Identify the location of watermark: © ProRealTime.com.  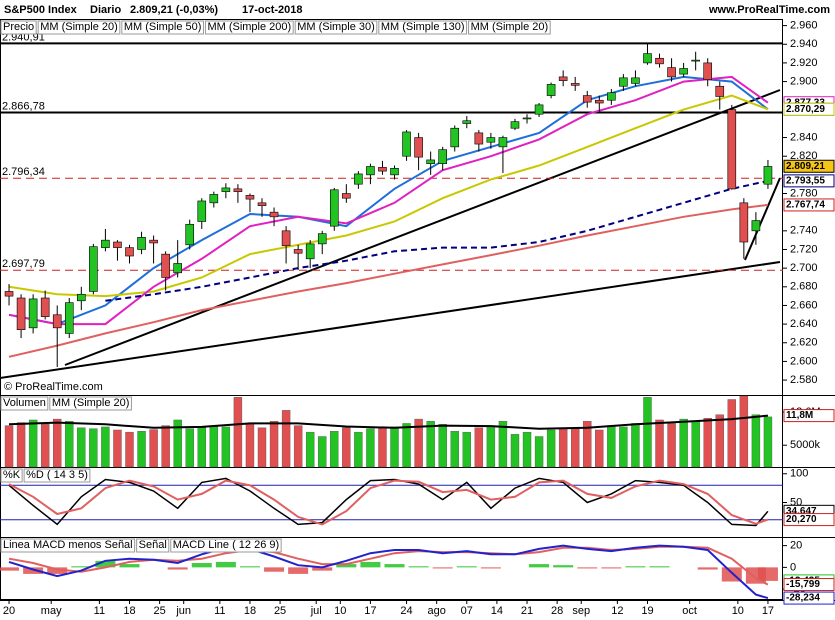
(53, 387).